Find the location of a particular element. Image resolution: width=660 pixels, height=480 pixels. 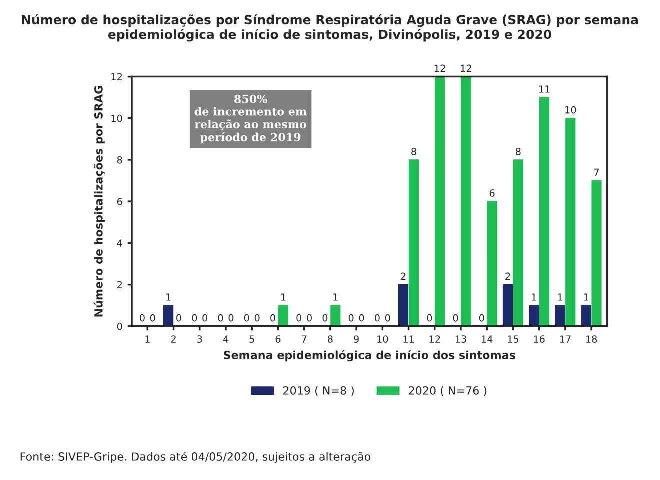

x-tick-label: 12 is located at coordinates (435, 339).